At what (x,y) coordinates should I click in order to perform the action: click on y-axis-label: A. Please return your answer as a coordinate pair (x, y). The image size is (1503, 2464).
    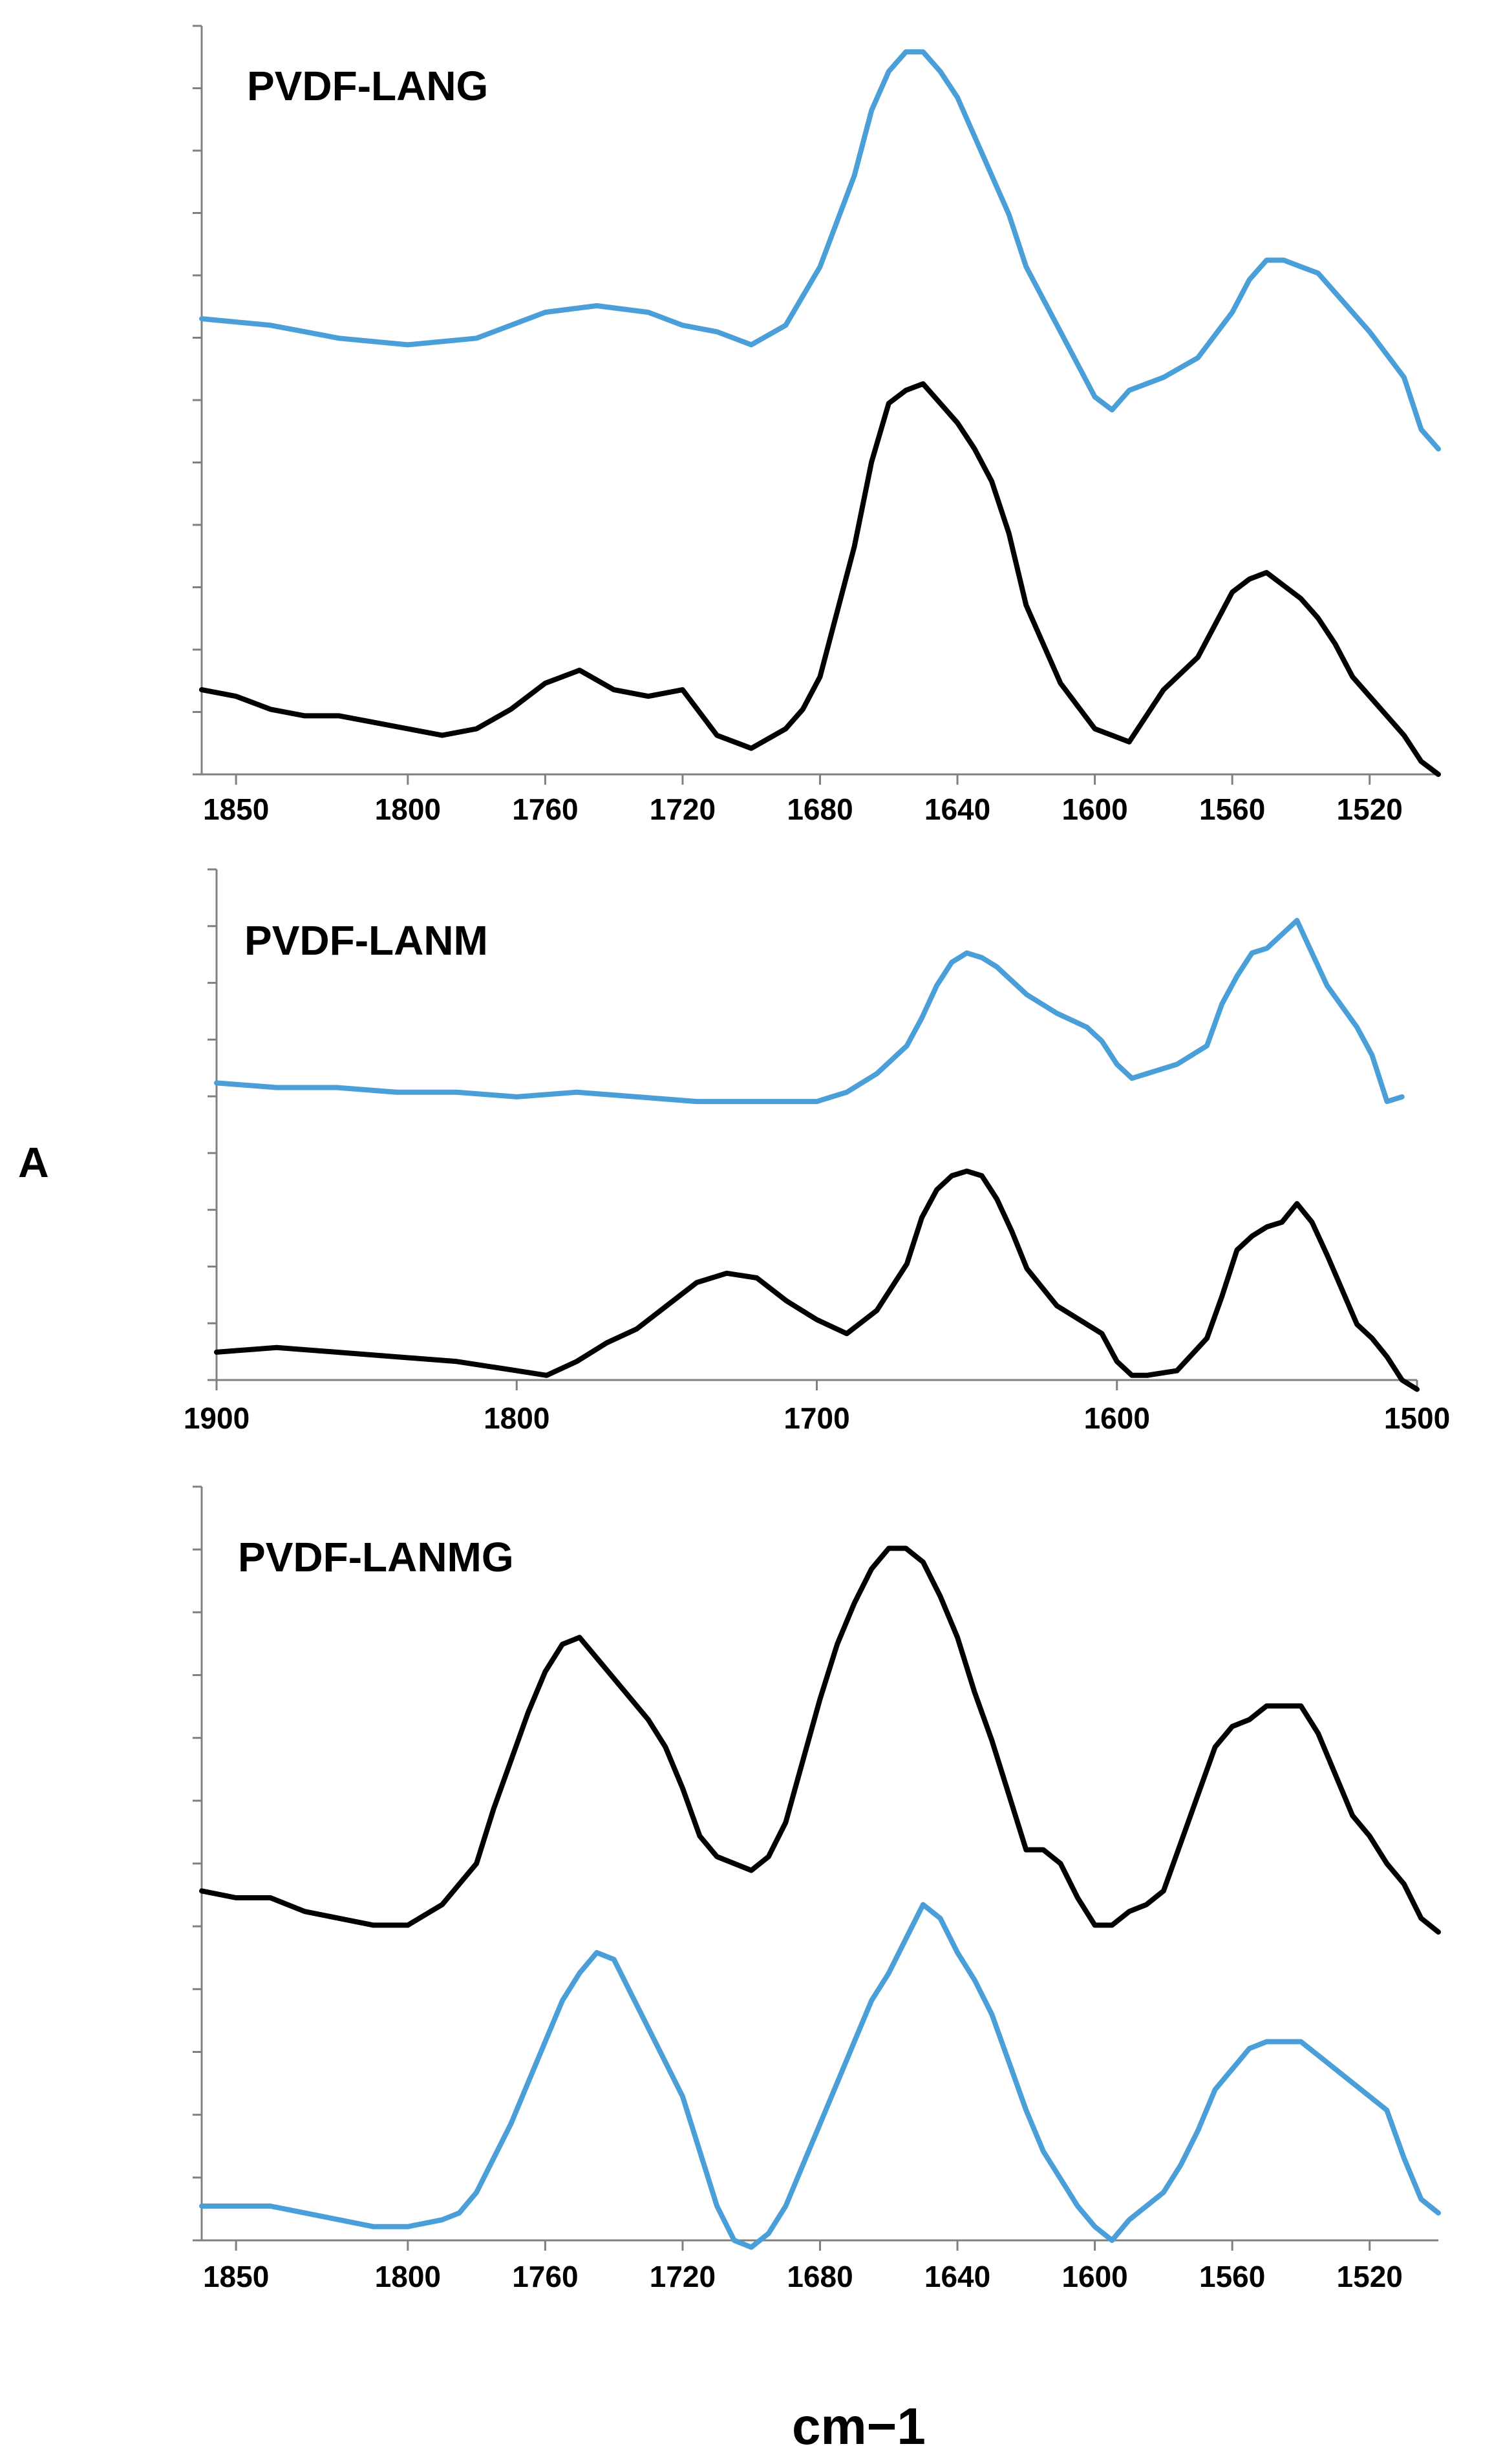
    Looking at the image, I should click on (33, 1162).